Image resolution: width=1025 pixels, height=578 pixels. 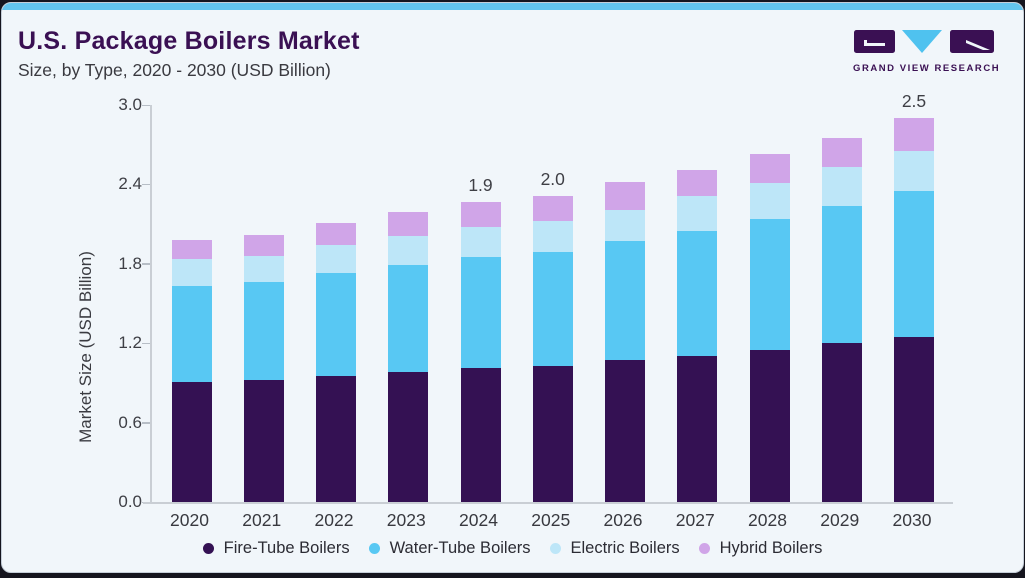 I want to click on legend-label: Fire-Tube Boilers, so click(x=286, y=548).